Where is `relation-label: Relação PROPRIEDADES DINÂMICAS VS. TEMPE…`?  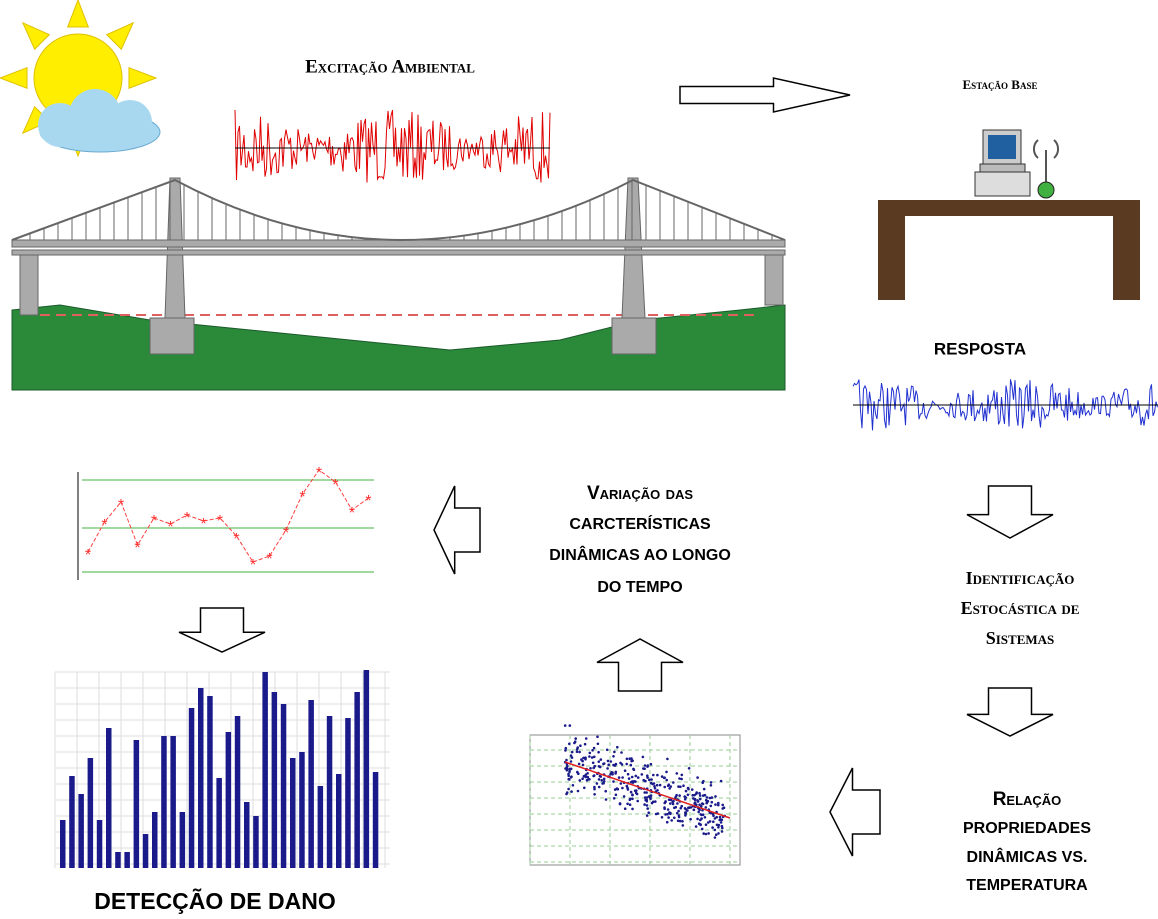 relation-label: Relação PROPRIEDADES DINÂMICAS VS. TEMPE… is located at coordinates (1027, 841).